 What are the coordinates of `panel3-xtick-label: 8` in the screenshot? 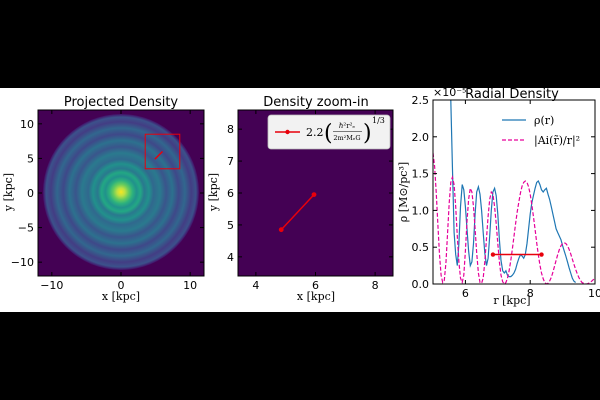 It's located at (530, 293).